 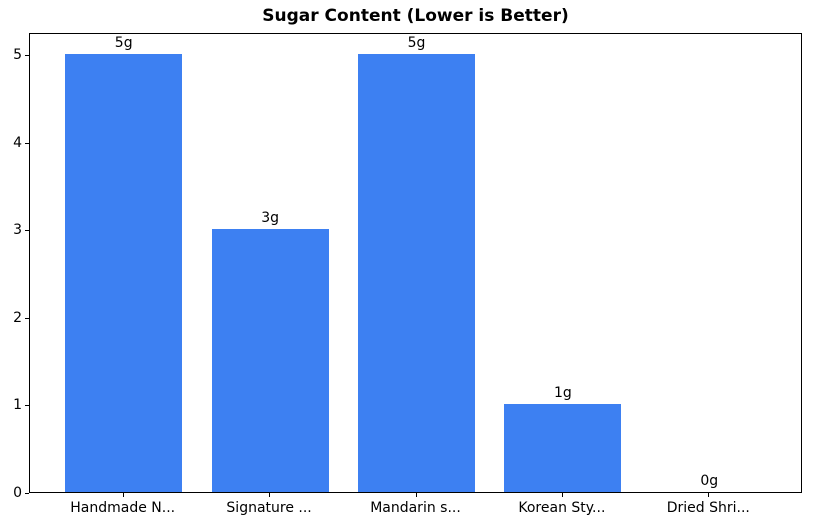 I want to click on bar-value-label: 3g, so click(x=270, y=218).